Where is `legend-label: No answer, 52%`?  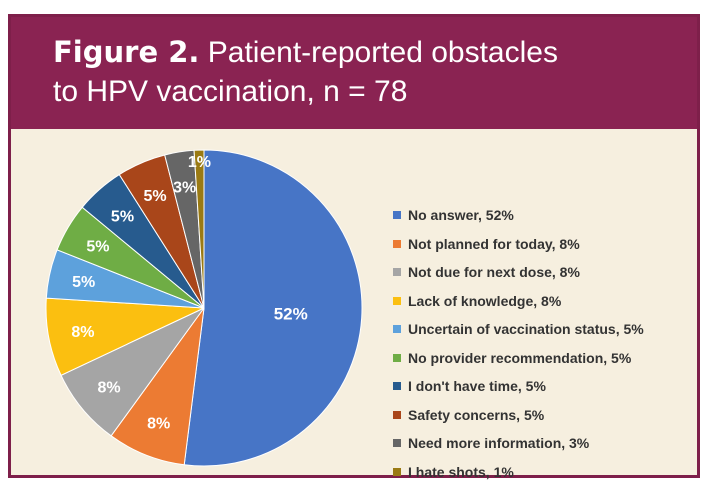
legend-label: No answer, 52% is located at coordinates (461, 215).